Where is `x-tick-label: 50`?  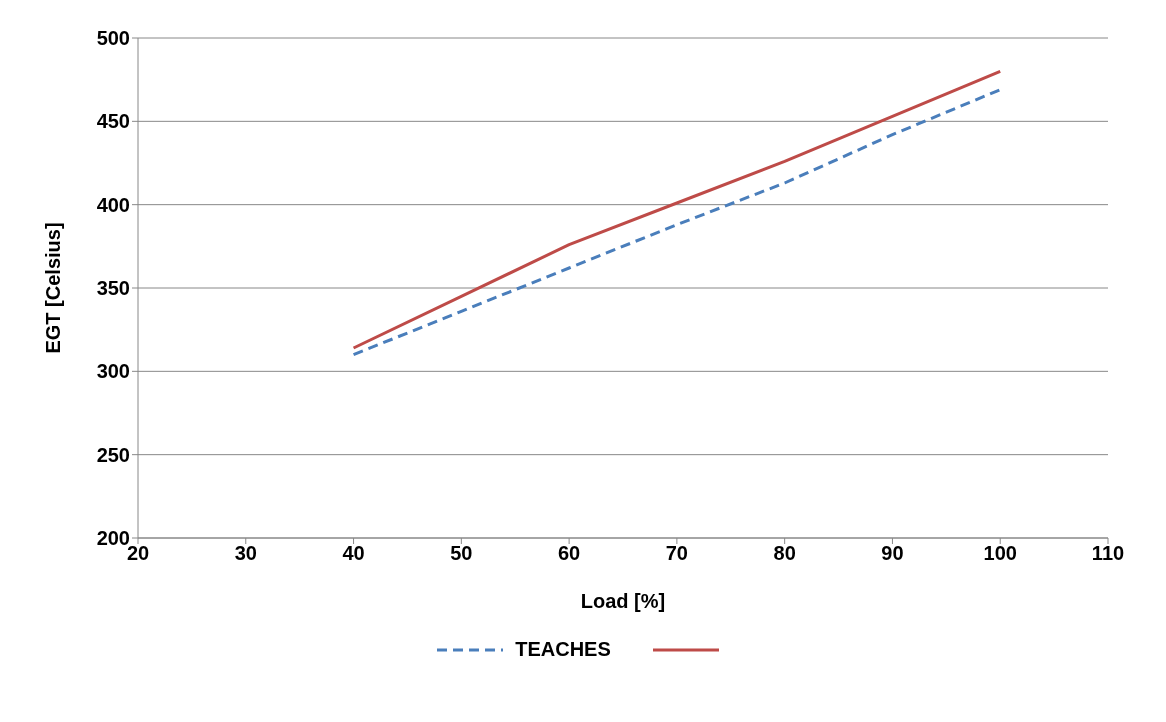
x-tick-label: 50 is located at coordinates (461, 553).